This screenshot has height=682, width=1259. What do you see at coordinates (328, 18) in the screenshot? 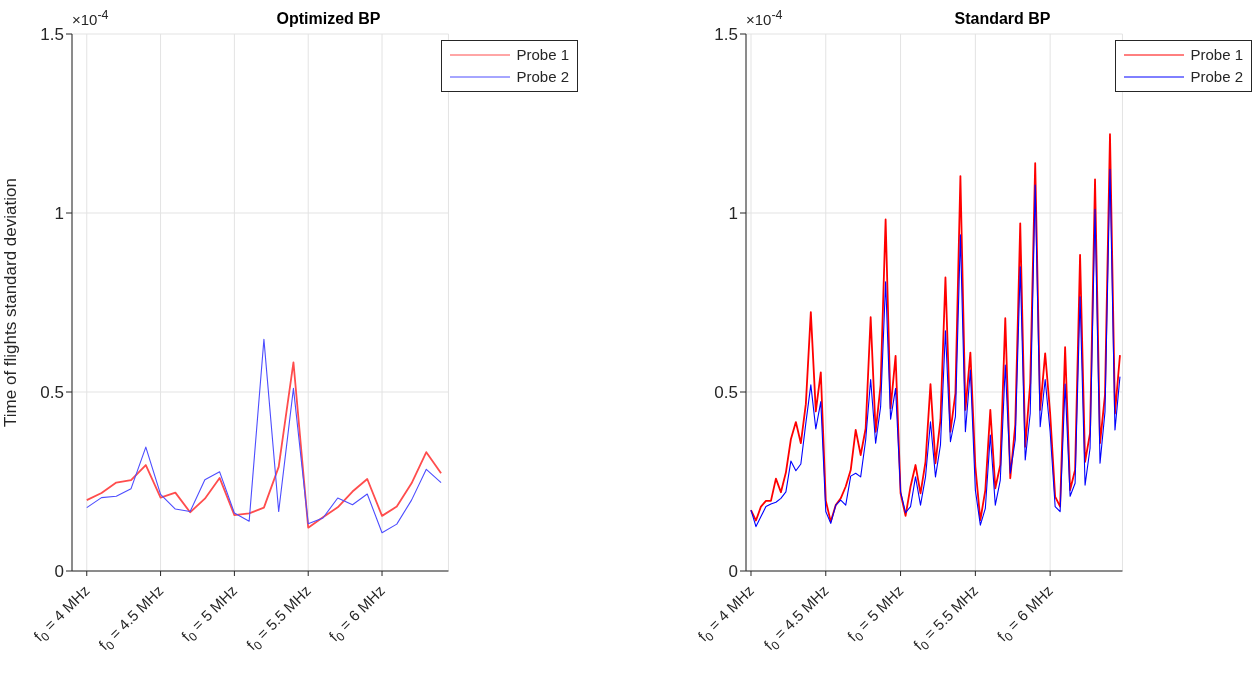
I see `chart-title: Optimized BP` at bounding box center [328, 18].